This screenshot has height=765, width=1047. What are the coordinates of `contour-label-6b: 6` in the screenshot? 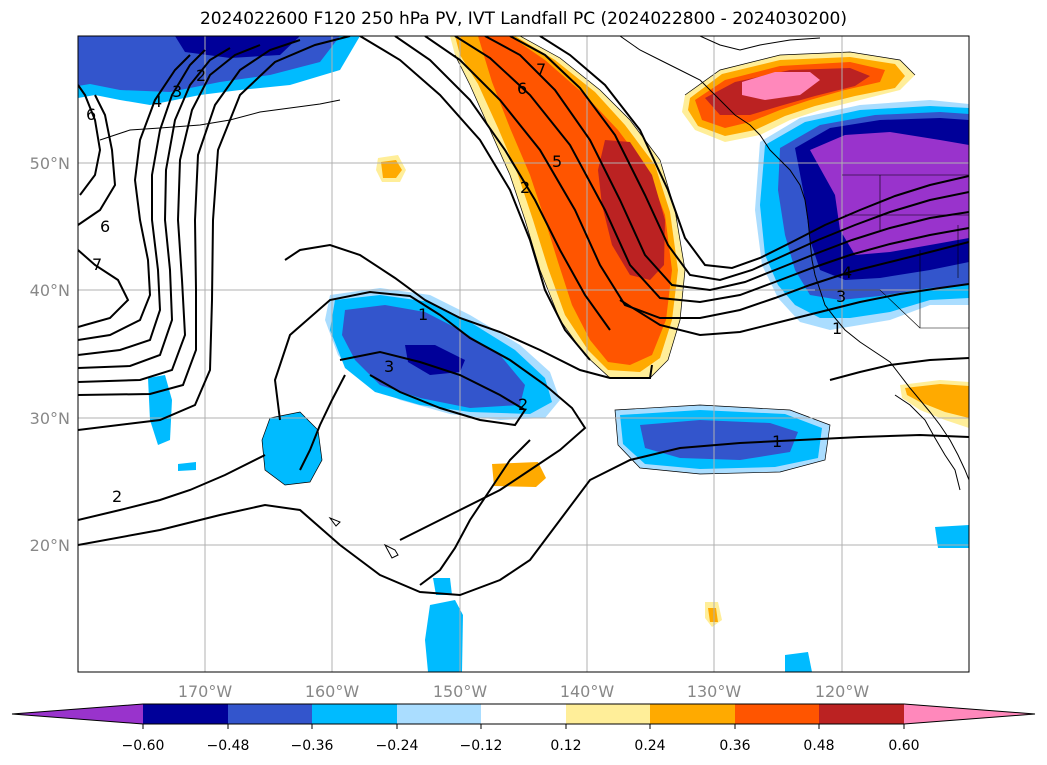 It's located at (91, 114).